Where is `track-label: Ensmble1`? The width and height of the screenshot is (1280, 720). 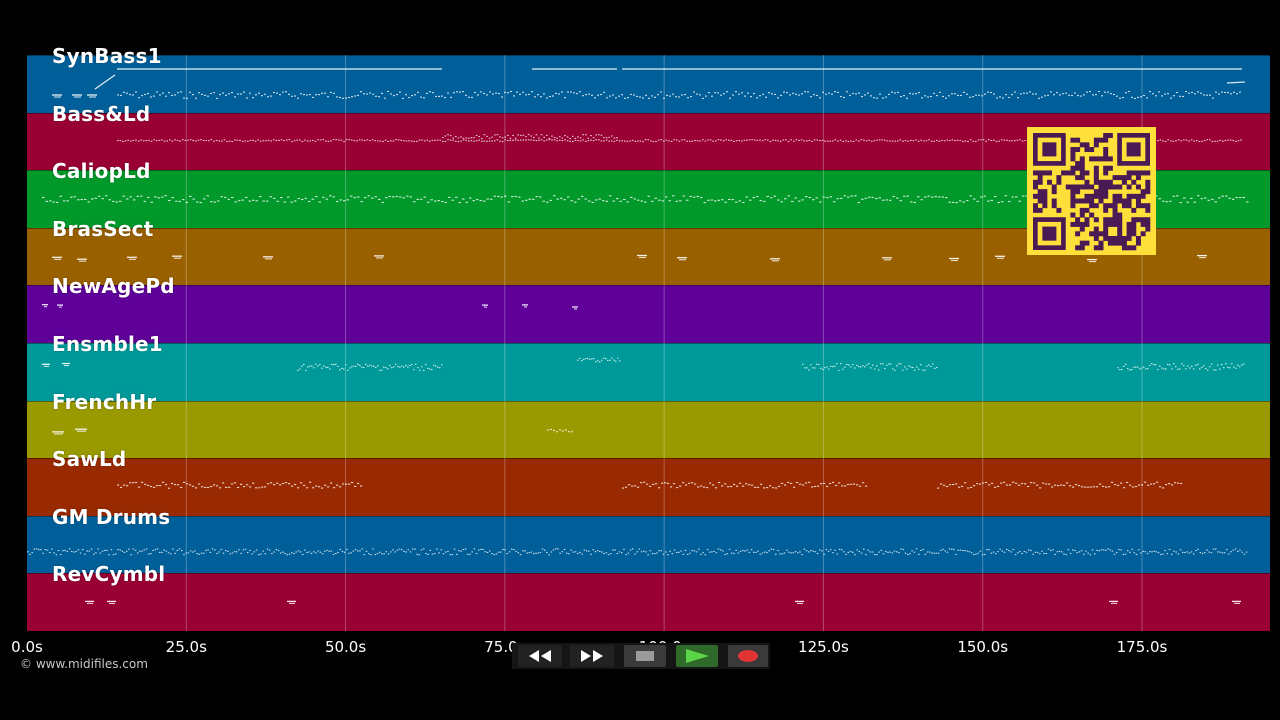 track-label: Ensmble1 is located at coordinates (107, 344).